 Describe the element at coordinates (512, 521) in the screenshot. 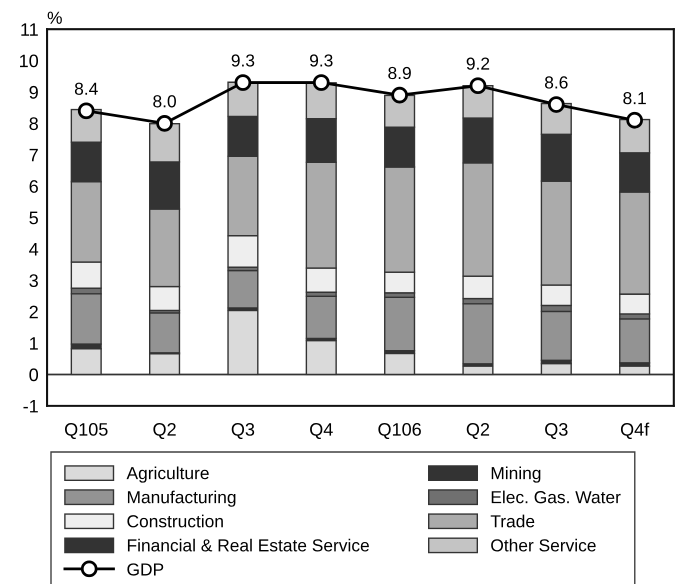

I see `legend-label: Trade` at that location.